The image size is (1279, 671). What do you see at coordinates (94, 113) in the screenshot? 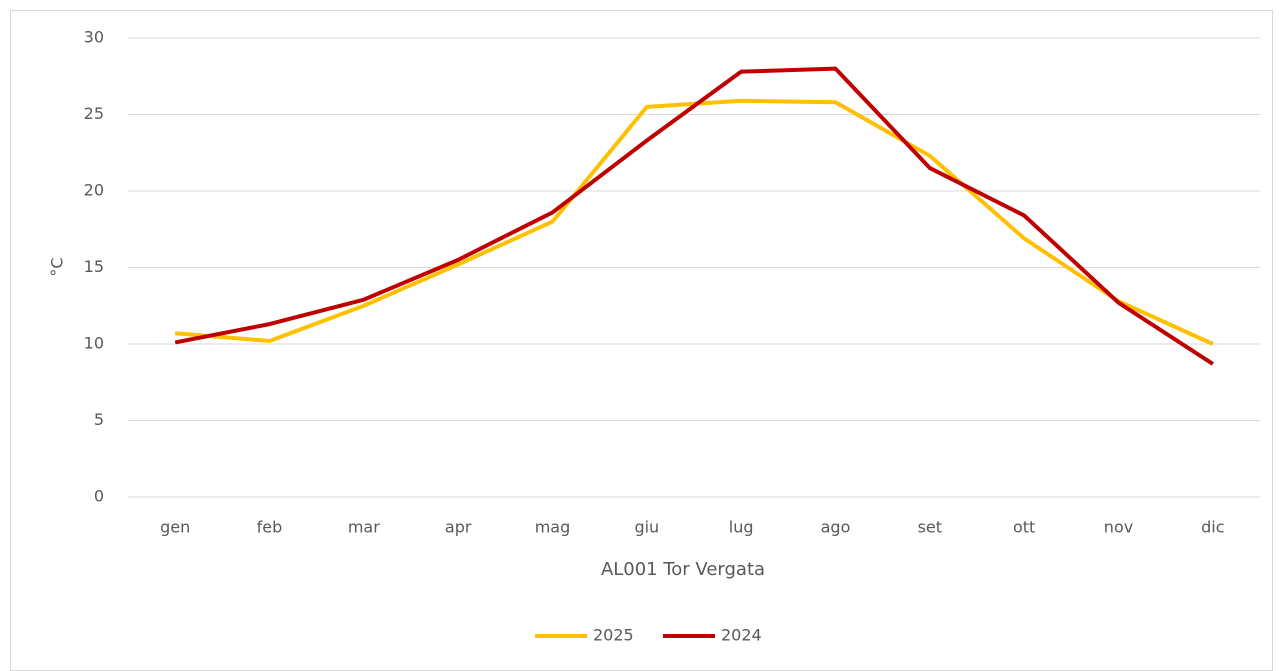
I see `y-tick-label: 25` at bounding box center [94, 113].